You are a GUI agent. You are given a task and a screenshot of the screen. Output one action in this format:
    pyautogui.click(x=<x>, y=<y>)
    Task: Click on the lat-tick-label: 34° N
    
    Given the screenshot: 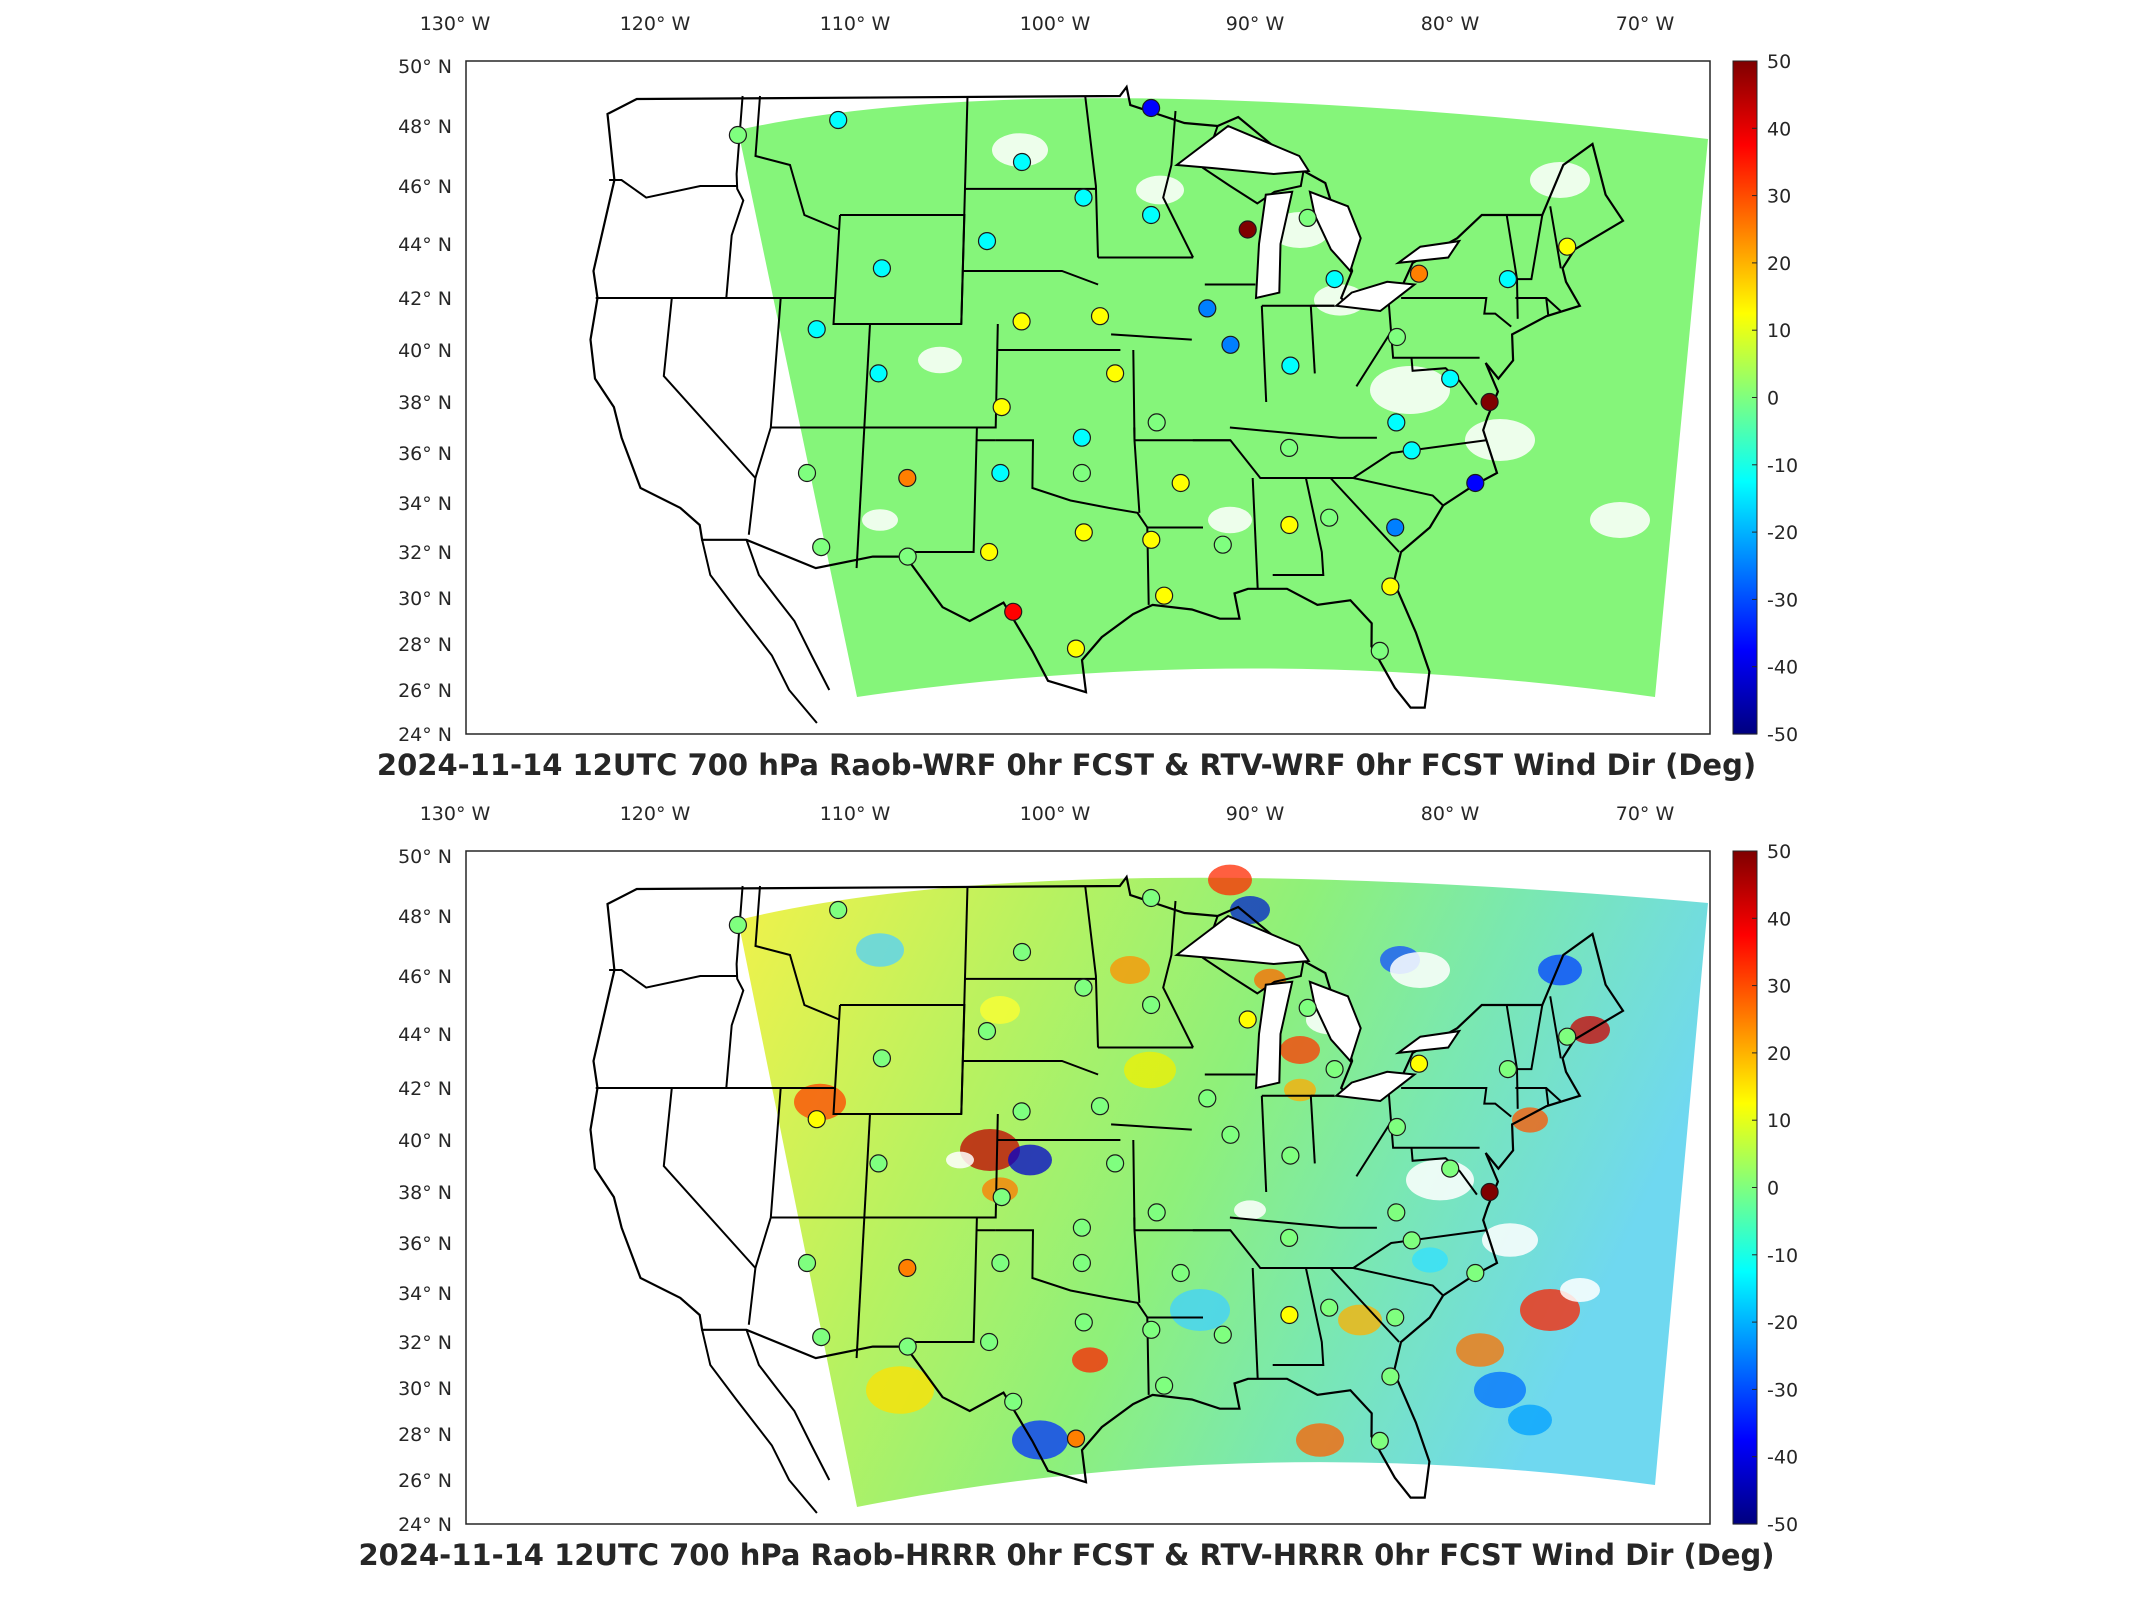 What is the action you would take?
    pyautogui.click(x=425, y=504)
    